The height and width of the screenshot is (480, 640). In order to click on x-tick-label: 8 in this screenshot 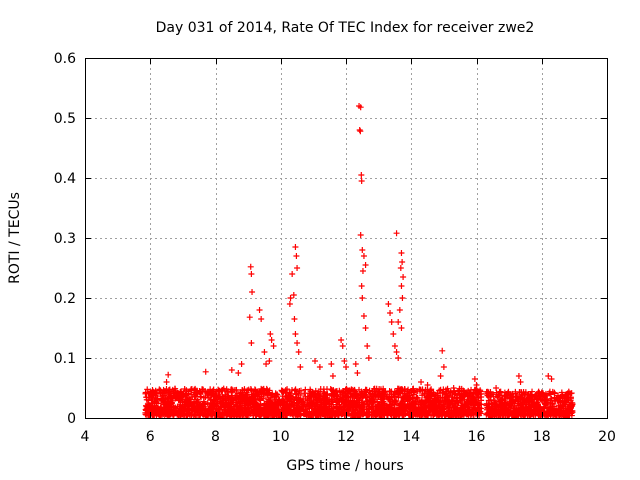, I will do `click(215, 437)`.